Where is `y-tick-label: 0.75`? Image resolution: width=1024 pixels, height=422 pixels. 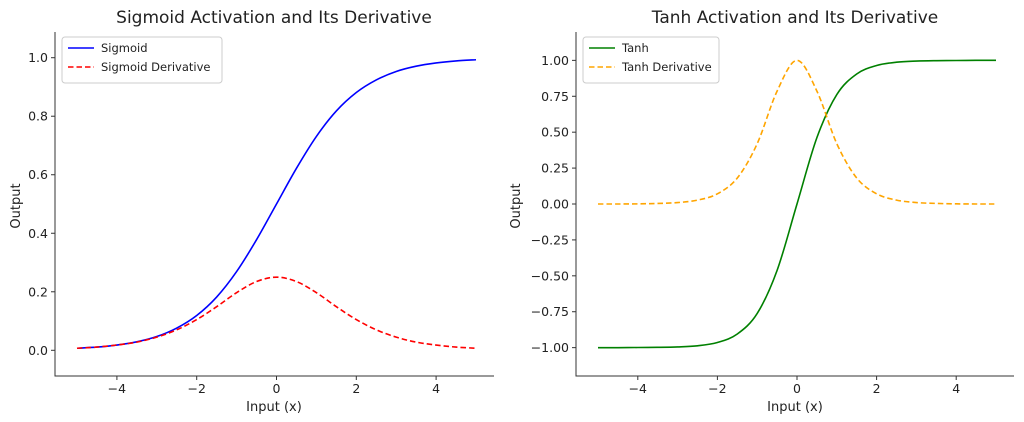 y-tick-label: 0.75 is located at coordinates (555, 96).